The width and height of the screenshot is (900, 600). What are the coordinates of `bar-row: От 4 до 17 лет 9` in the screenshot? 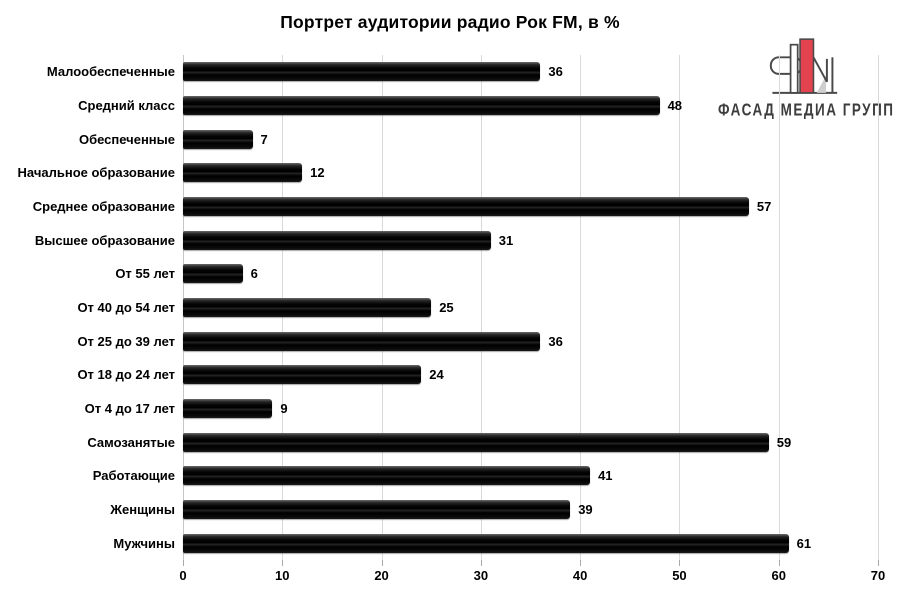 It's located at (450, 409).